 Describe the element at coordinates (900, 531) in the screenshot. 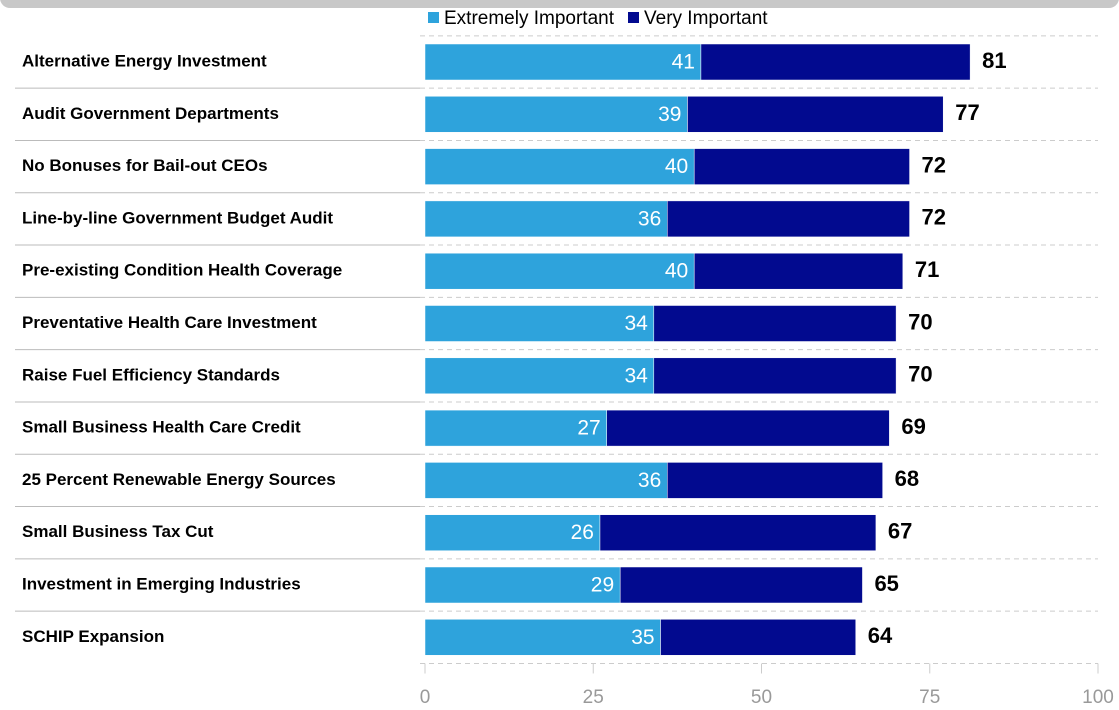

I see `total-label: 67` at that location.